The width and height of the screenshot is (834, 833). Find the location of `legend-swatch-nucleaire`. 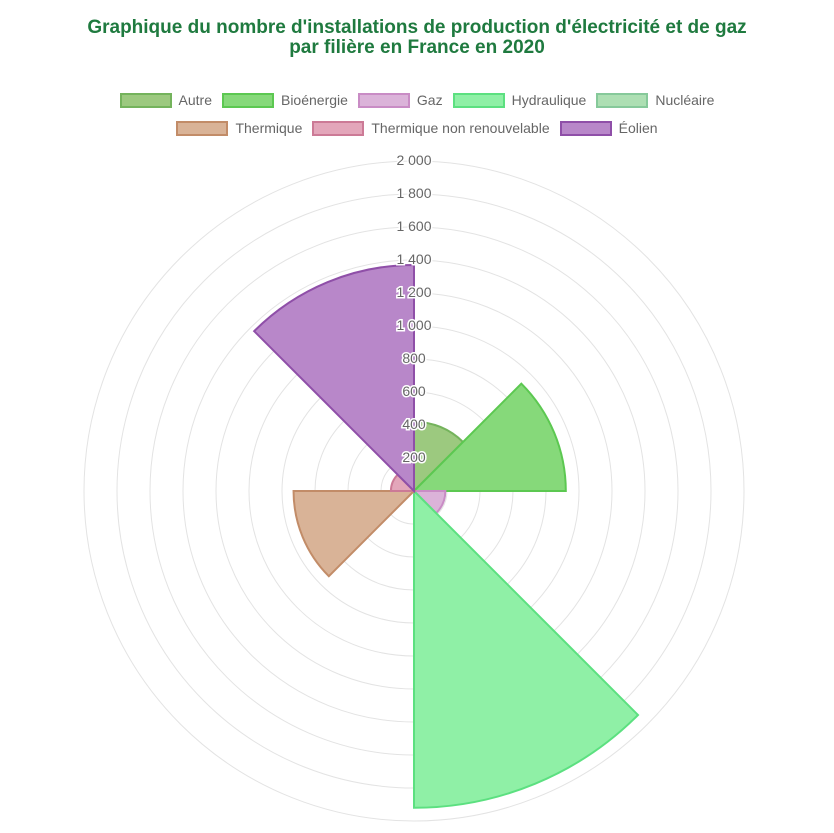

legend-swatch-nucleaire is located at coordinates (622, 100).